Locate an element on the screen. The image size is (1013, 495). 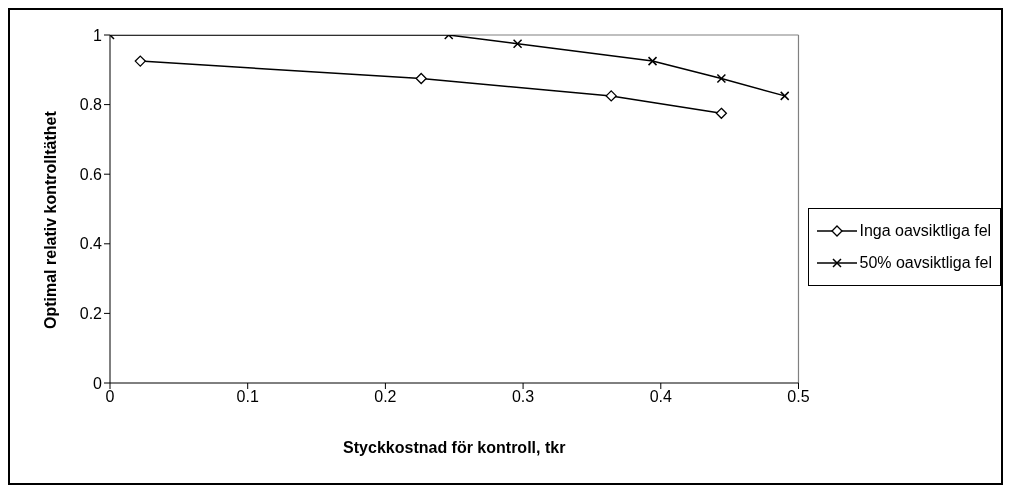
y-tick-label: 0.8 is located at coordinates (91, 105).